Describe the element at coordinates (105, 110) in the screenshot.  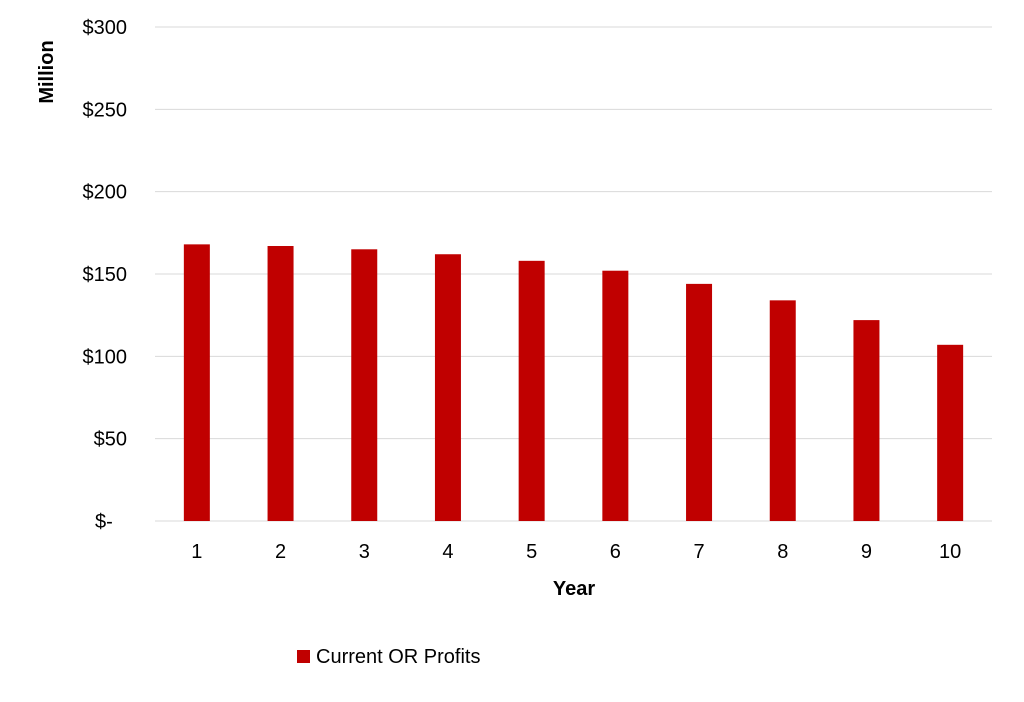
I see `y-tick-label: $250` at that location.